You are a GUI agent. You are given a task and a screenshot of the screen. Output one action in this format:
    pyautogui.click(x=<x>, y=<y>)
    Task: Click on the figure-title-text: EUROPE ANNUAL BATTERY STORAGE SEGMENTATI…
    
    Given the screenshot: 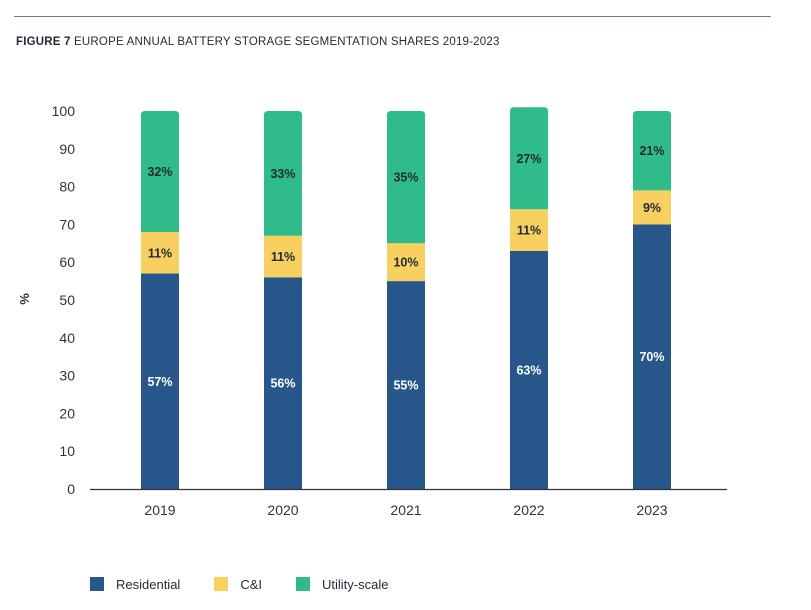 What is the action you would take?
    pyautogui.click(x=287, y=42)
    